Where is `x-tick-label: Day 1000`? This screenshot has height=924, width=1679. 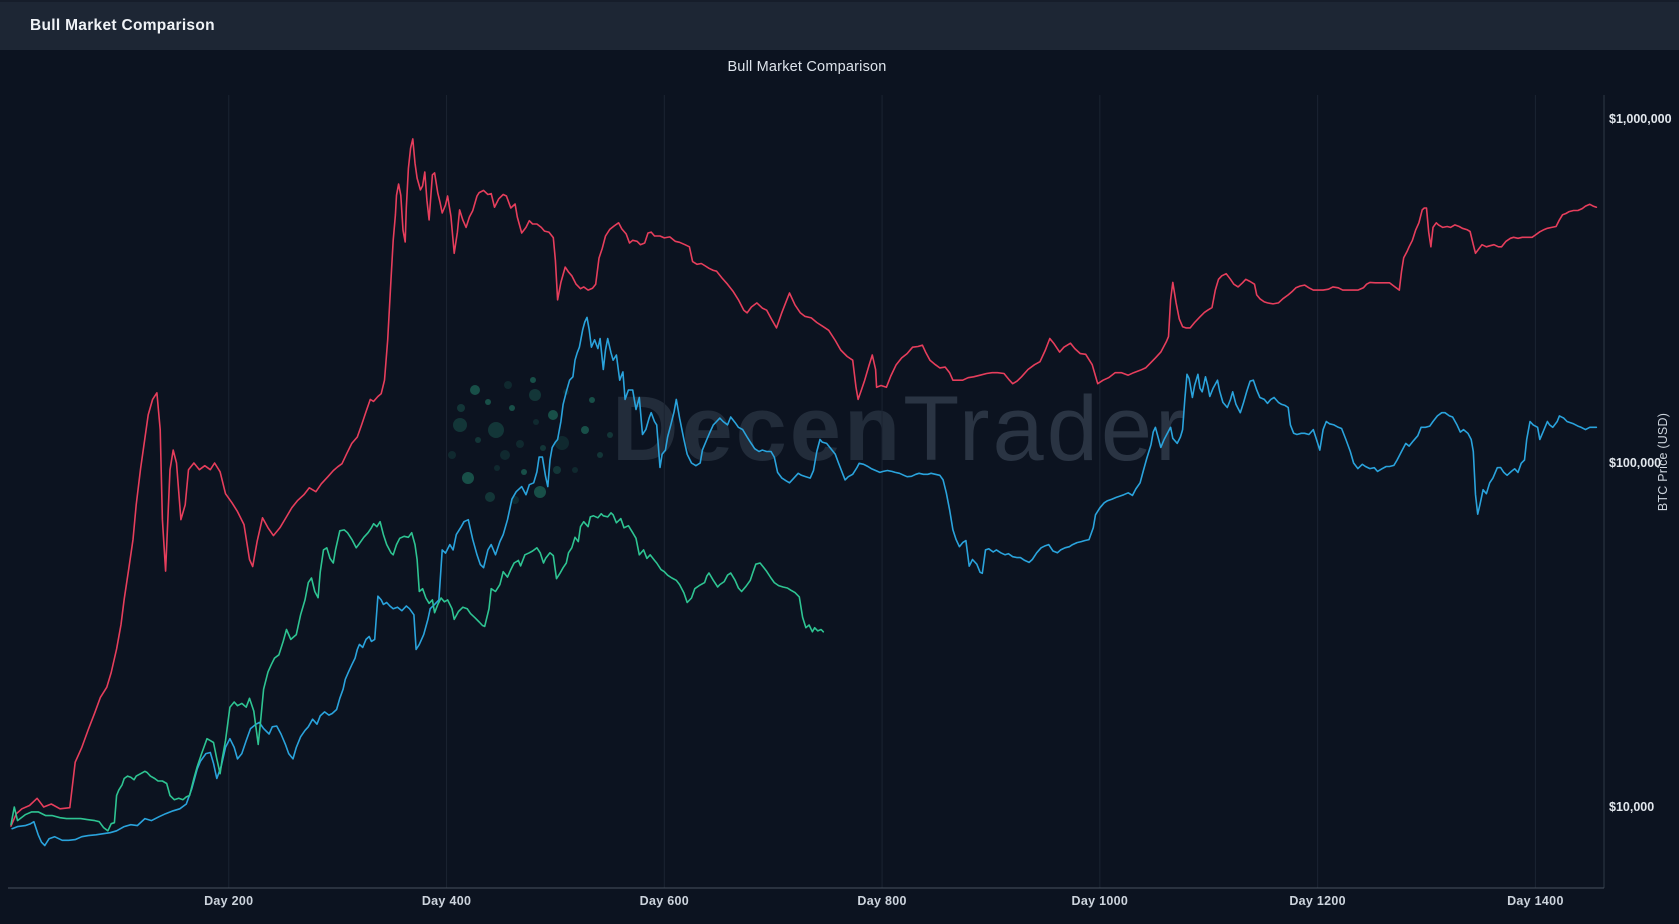
x-tick-label: Day 1000 is located at coordinates (1100, 901).